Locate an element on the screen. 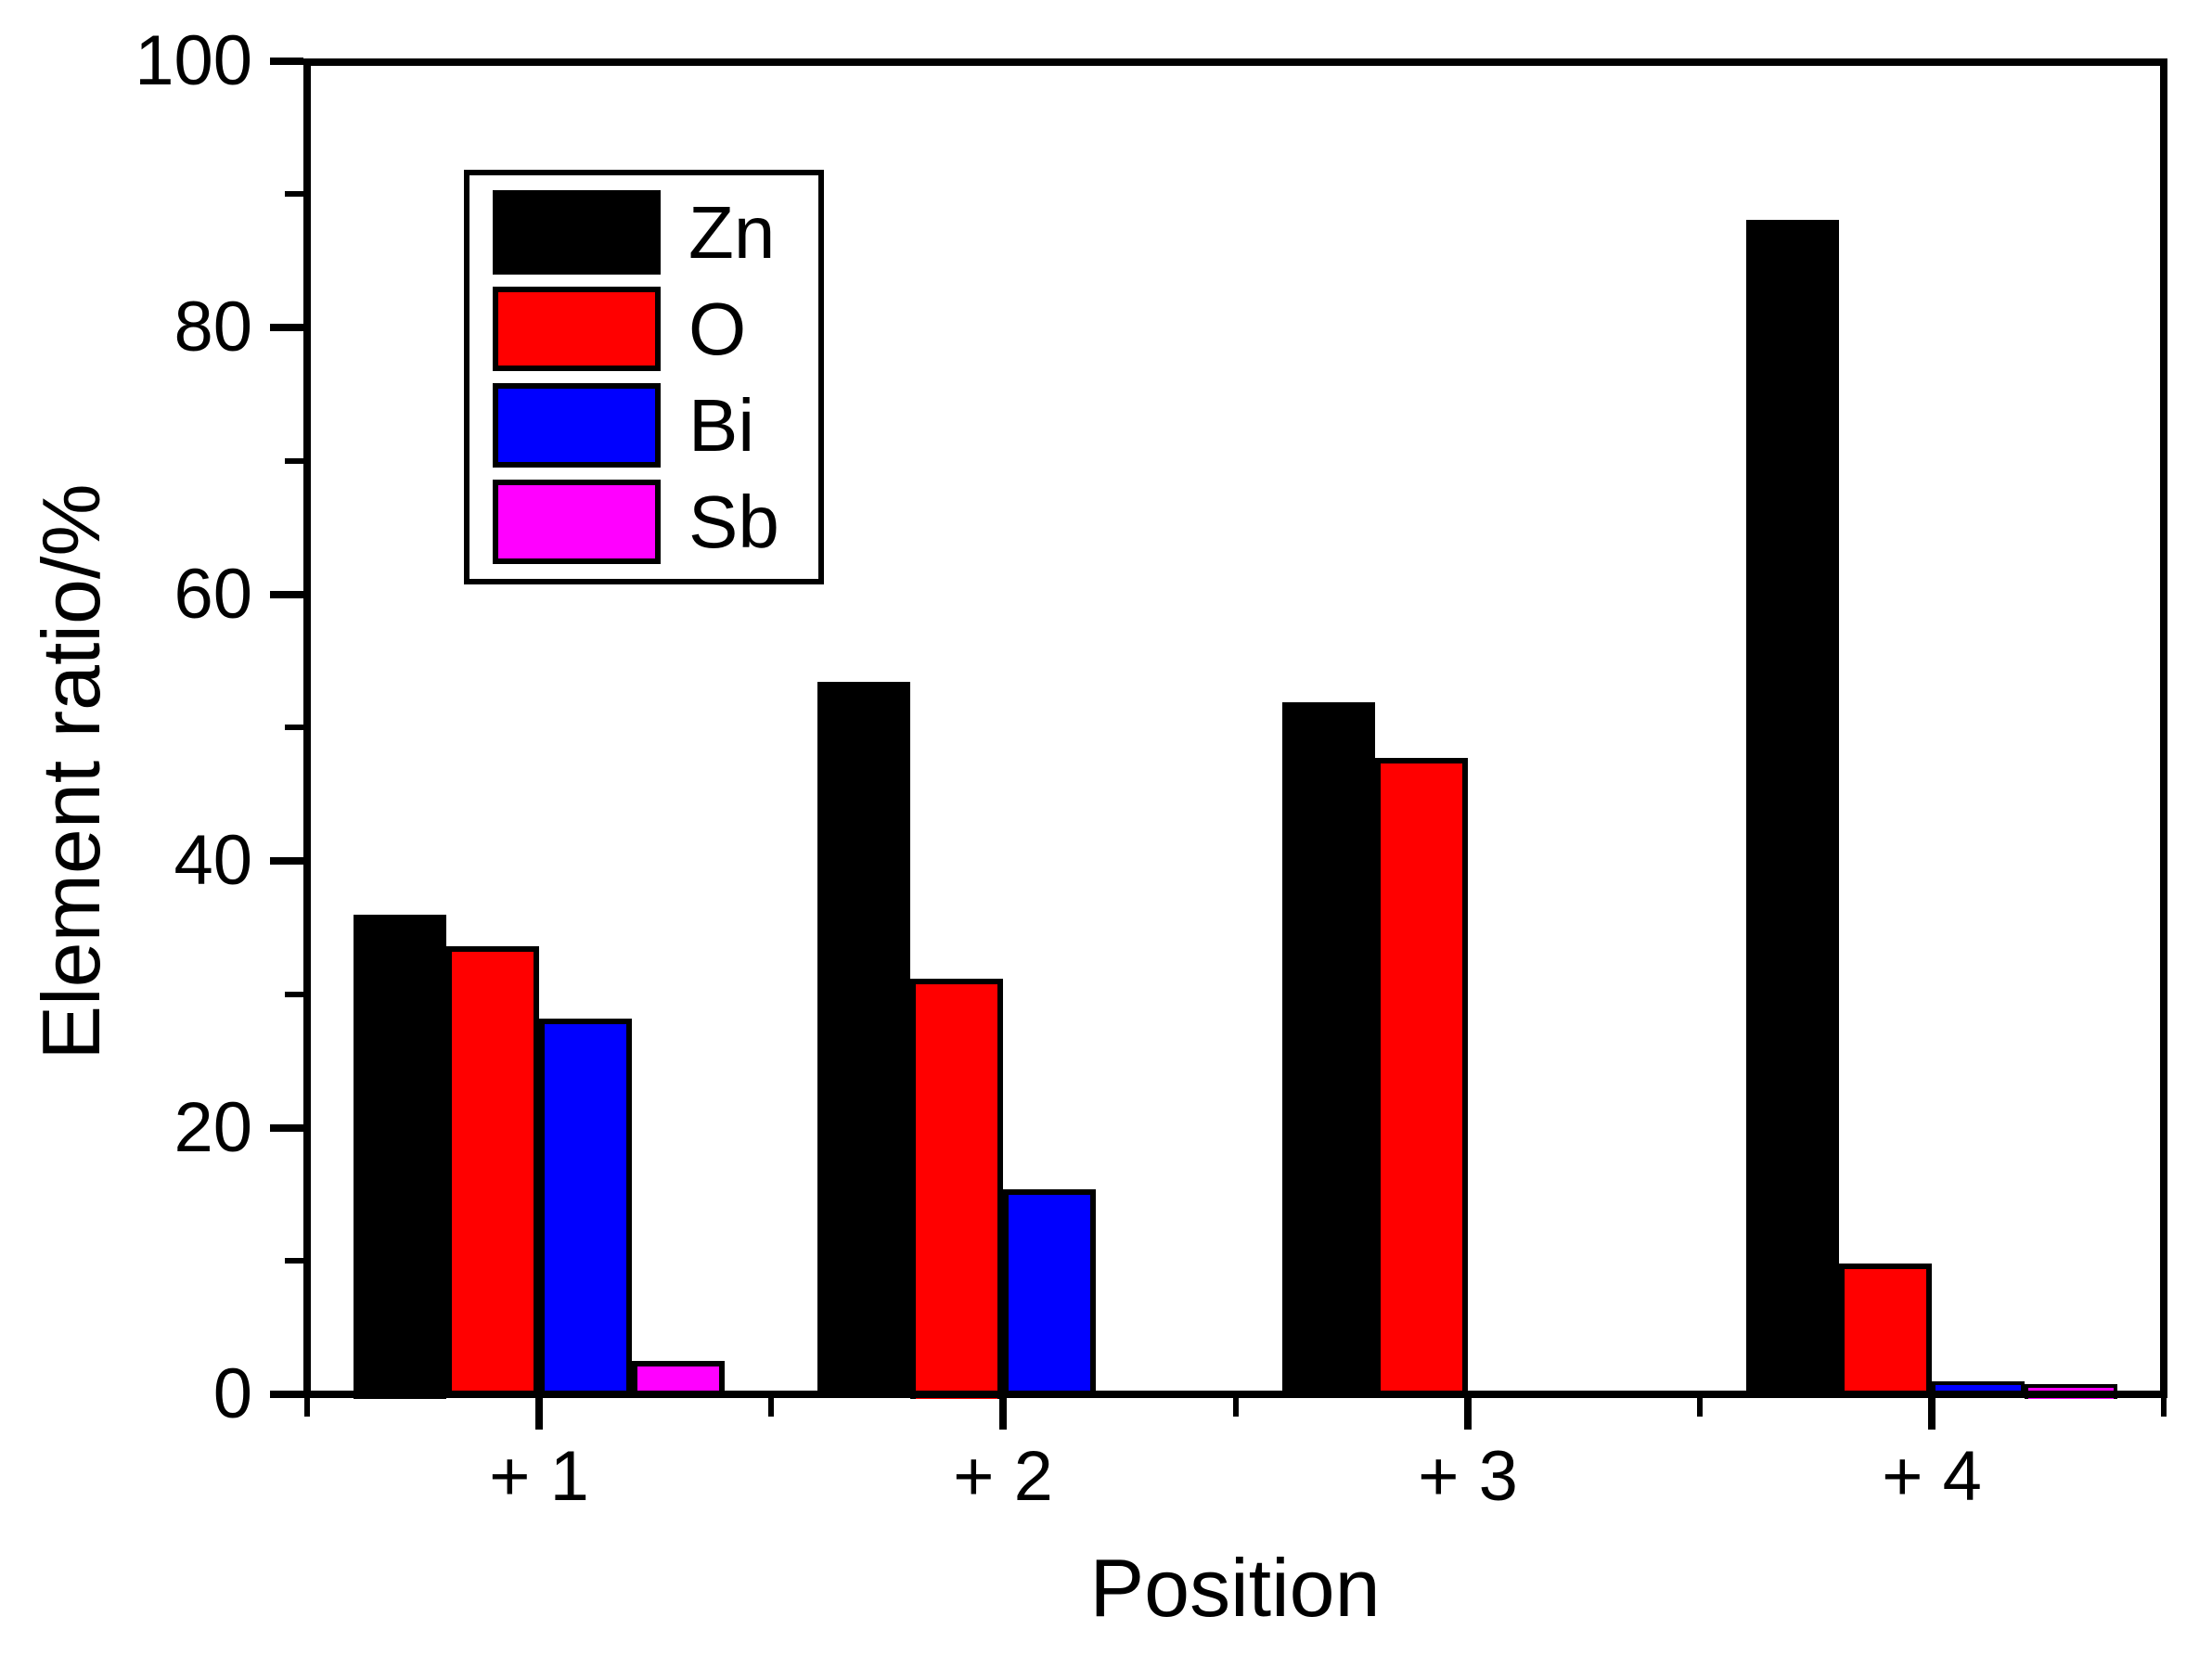  legend-swatch-o is located at coordinates (577, 329).